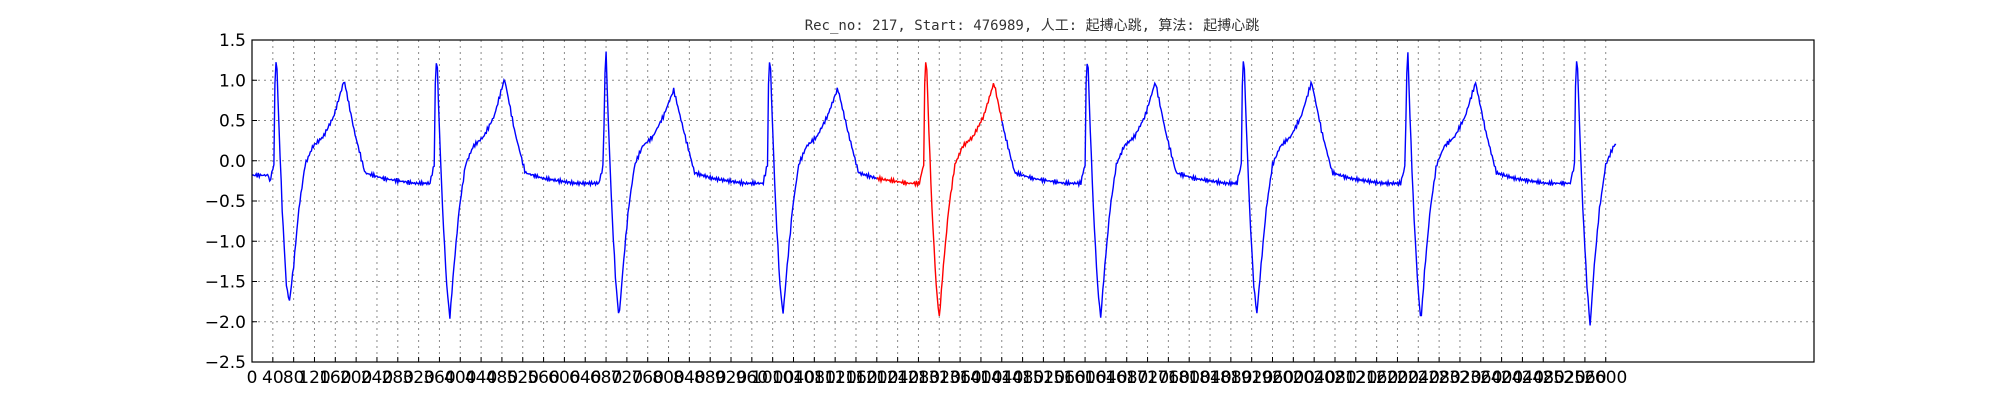  I want to click on x-tick-label: 1840, so click(1209, 378).